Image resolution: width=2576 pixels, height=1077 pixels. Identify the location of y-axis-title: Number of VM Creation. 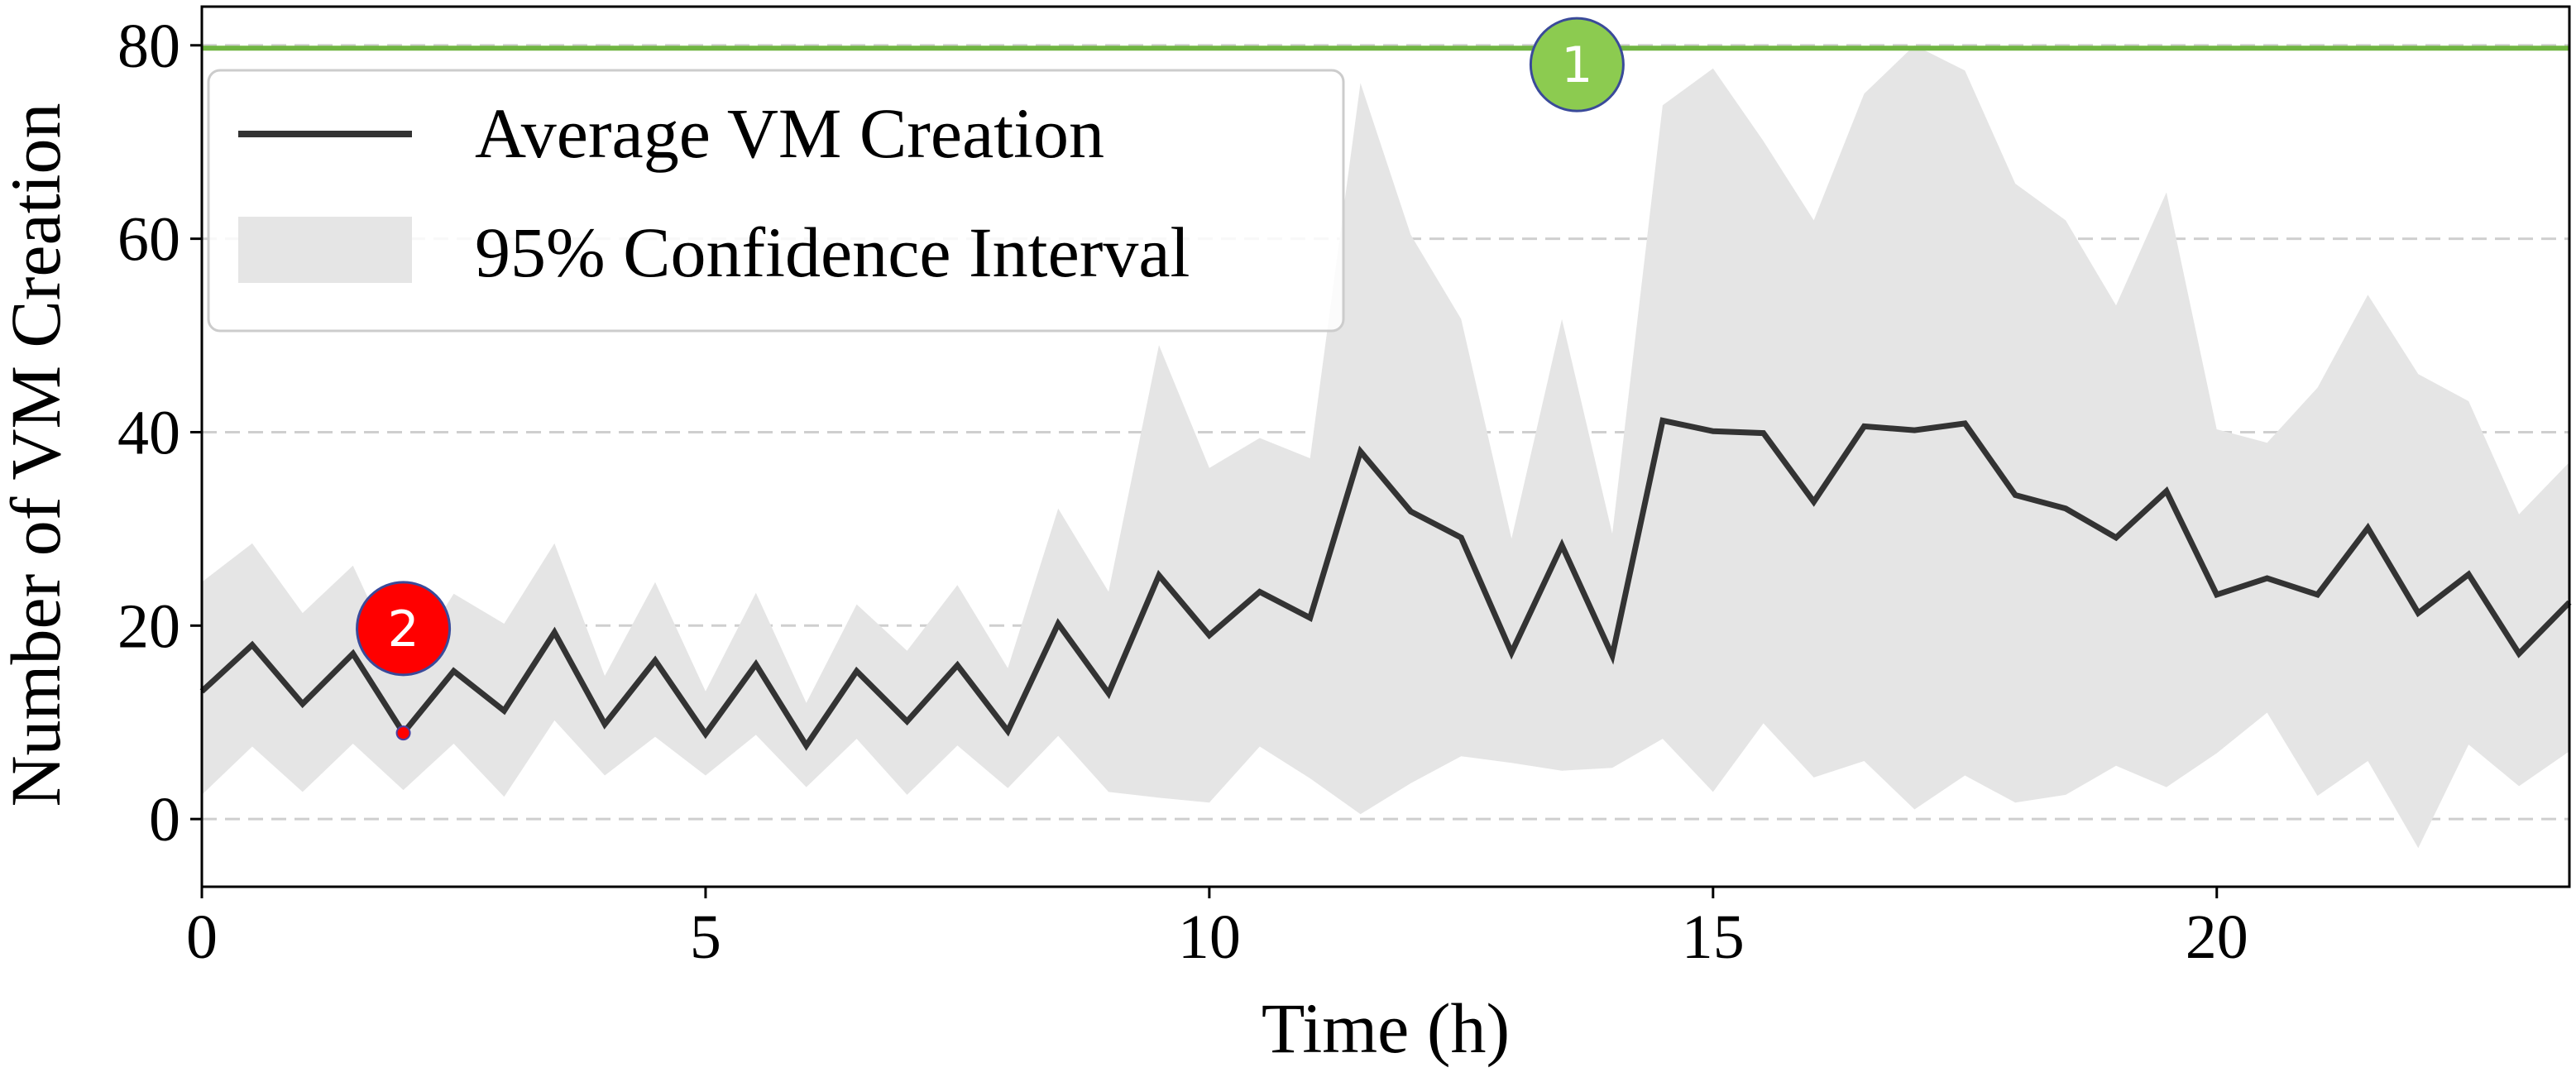
(37, 455).